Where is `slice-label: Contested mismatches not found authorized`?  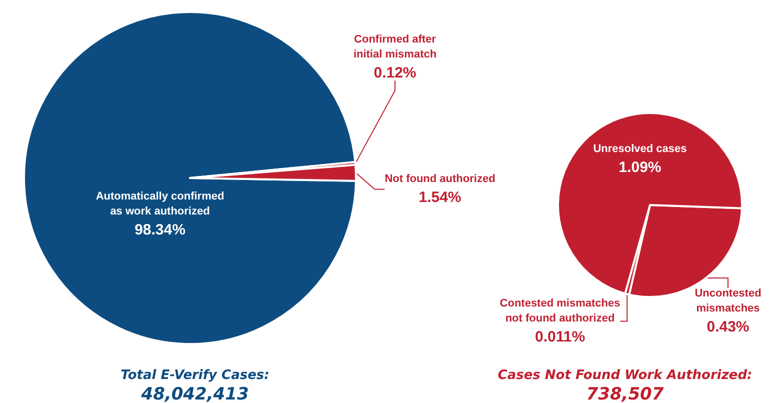 slice-label: Contested mismatches not found authorized is located at coordinates (560, 311).